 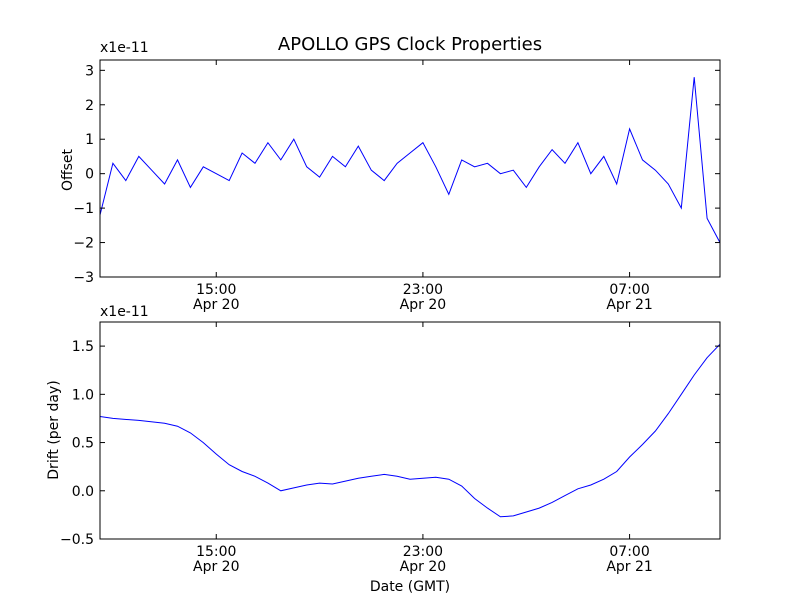 What do you see at coordinates (83, 492) in the screenshot?
I see `y-tick-label: 0.0` at bounding box center [83, 492].